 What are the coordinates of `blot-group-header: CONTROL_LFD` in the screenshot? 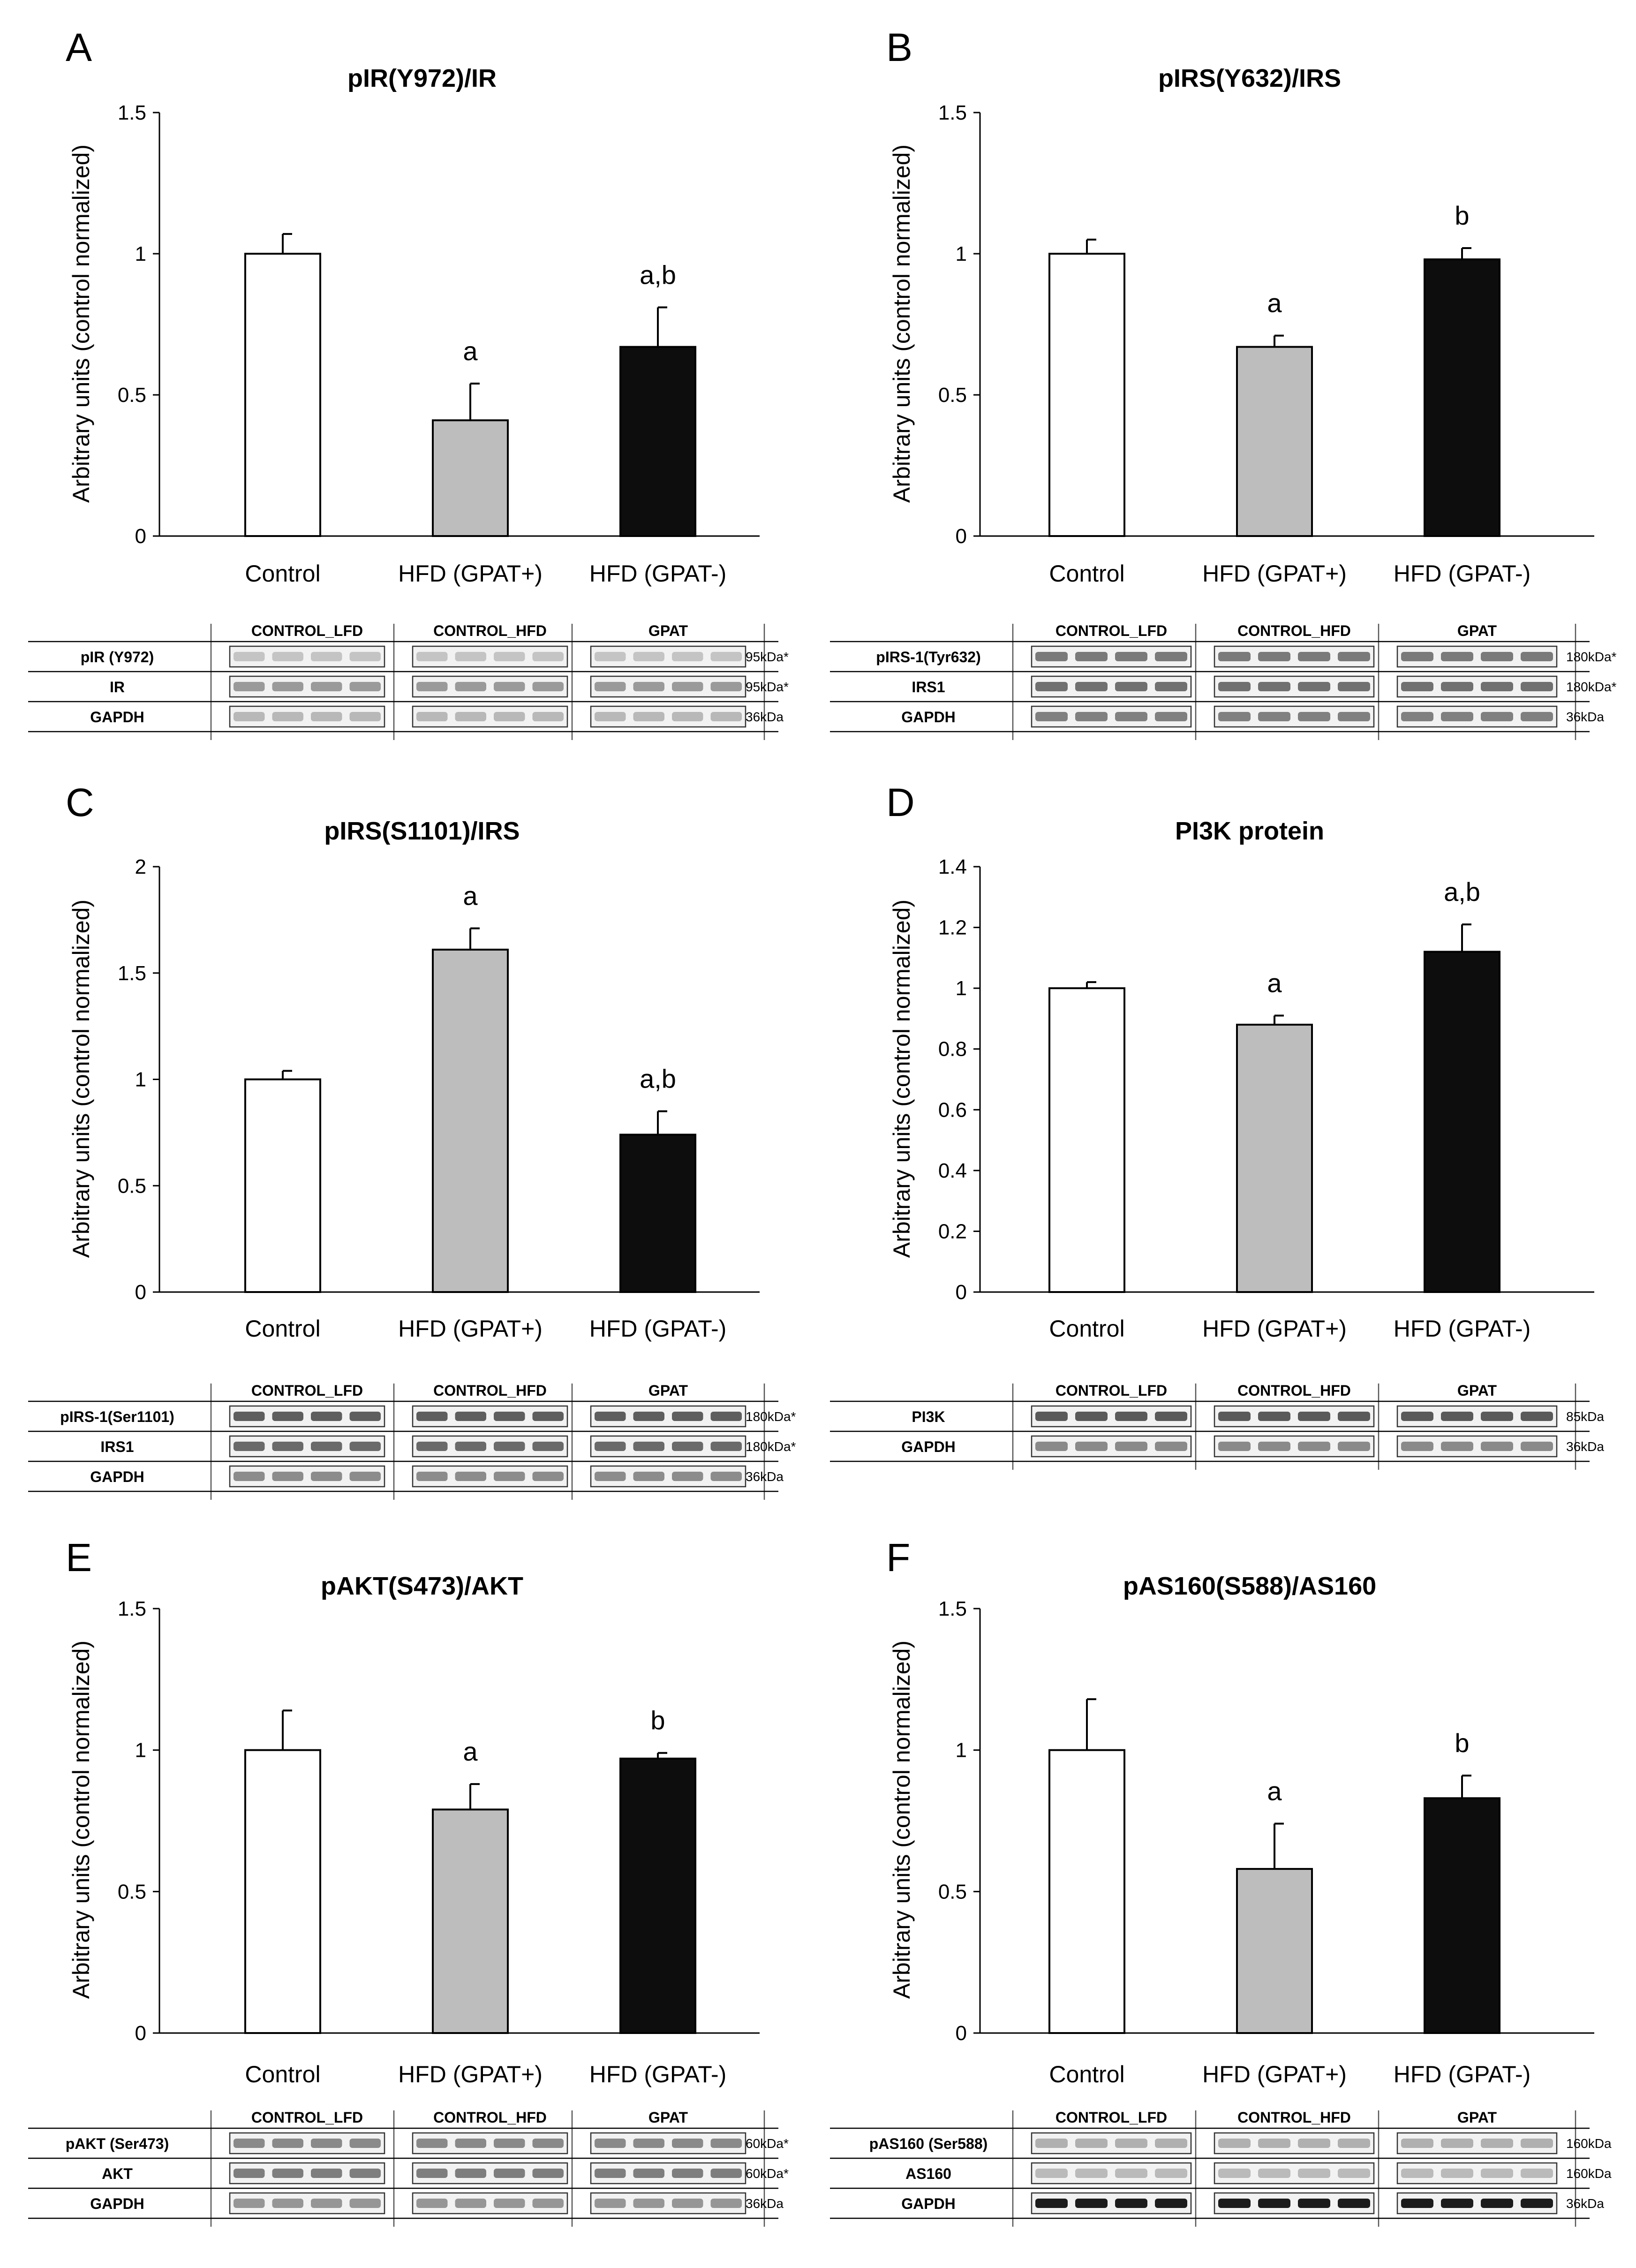 It's located at (1111, 2117).